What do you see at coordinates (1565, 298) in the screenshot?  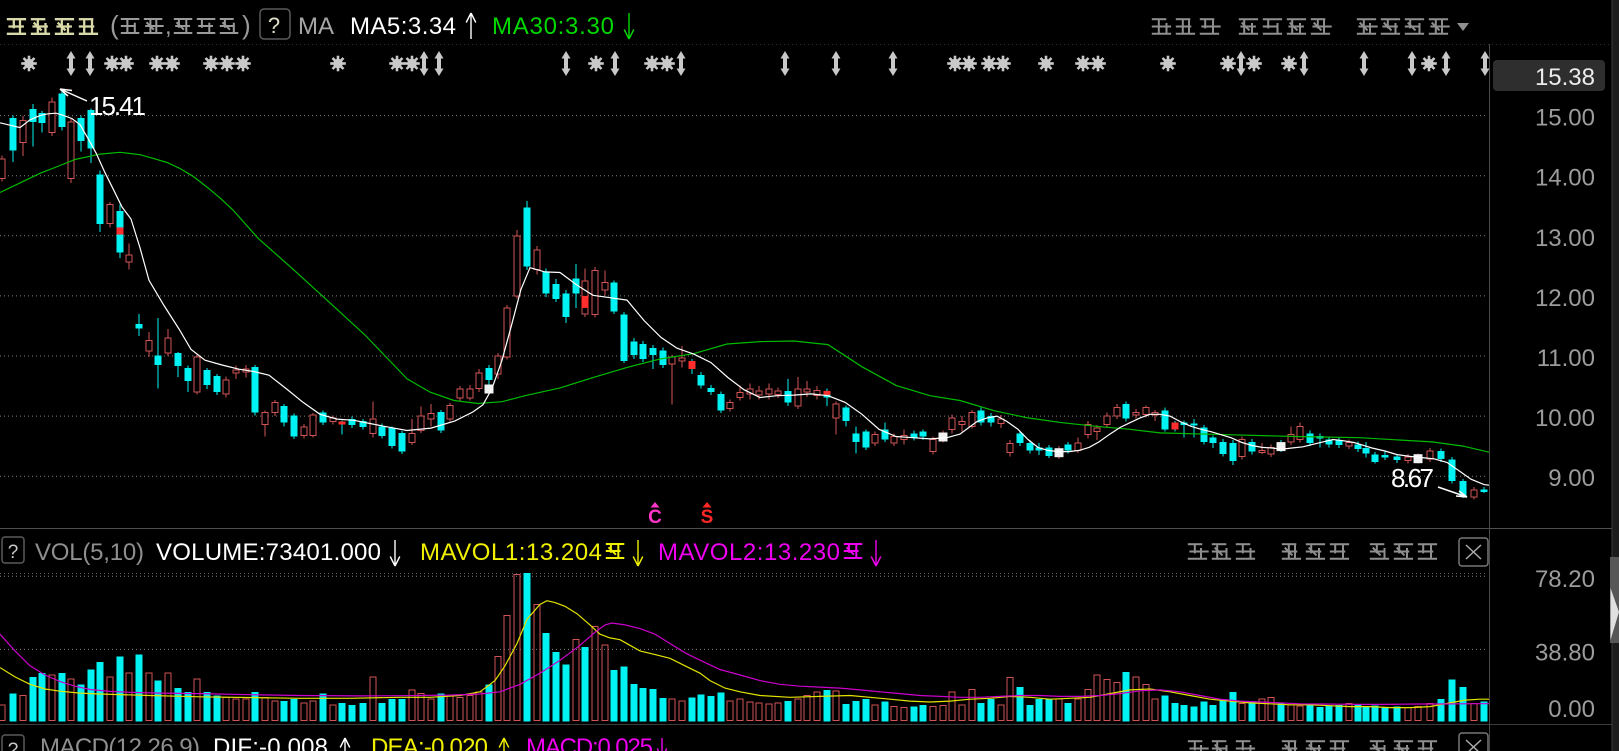 I see `svg-text: 12.00` at bounding box center [1565, 298].